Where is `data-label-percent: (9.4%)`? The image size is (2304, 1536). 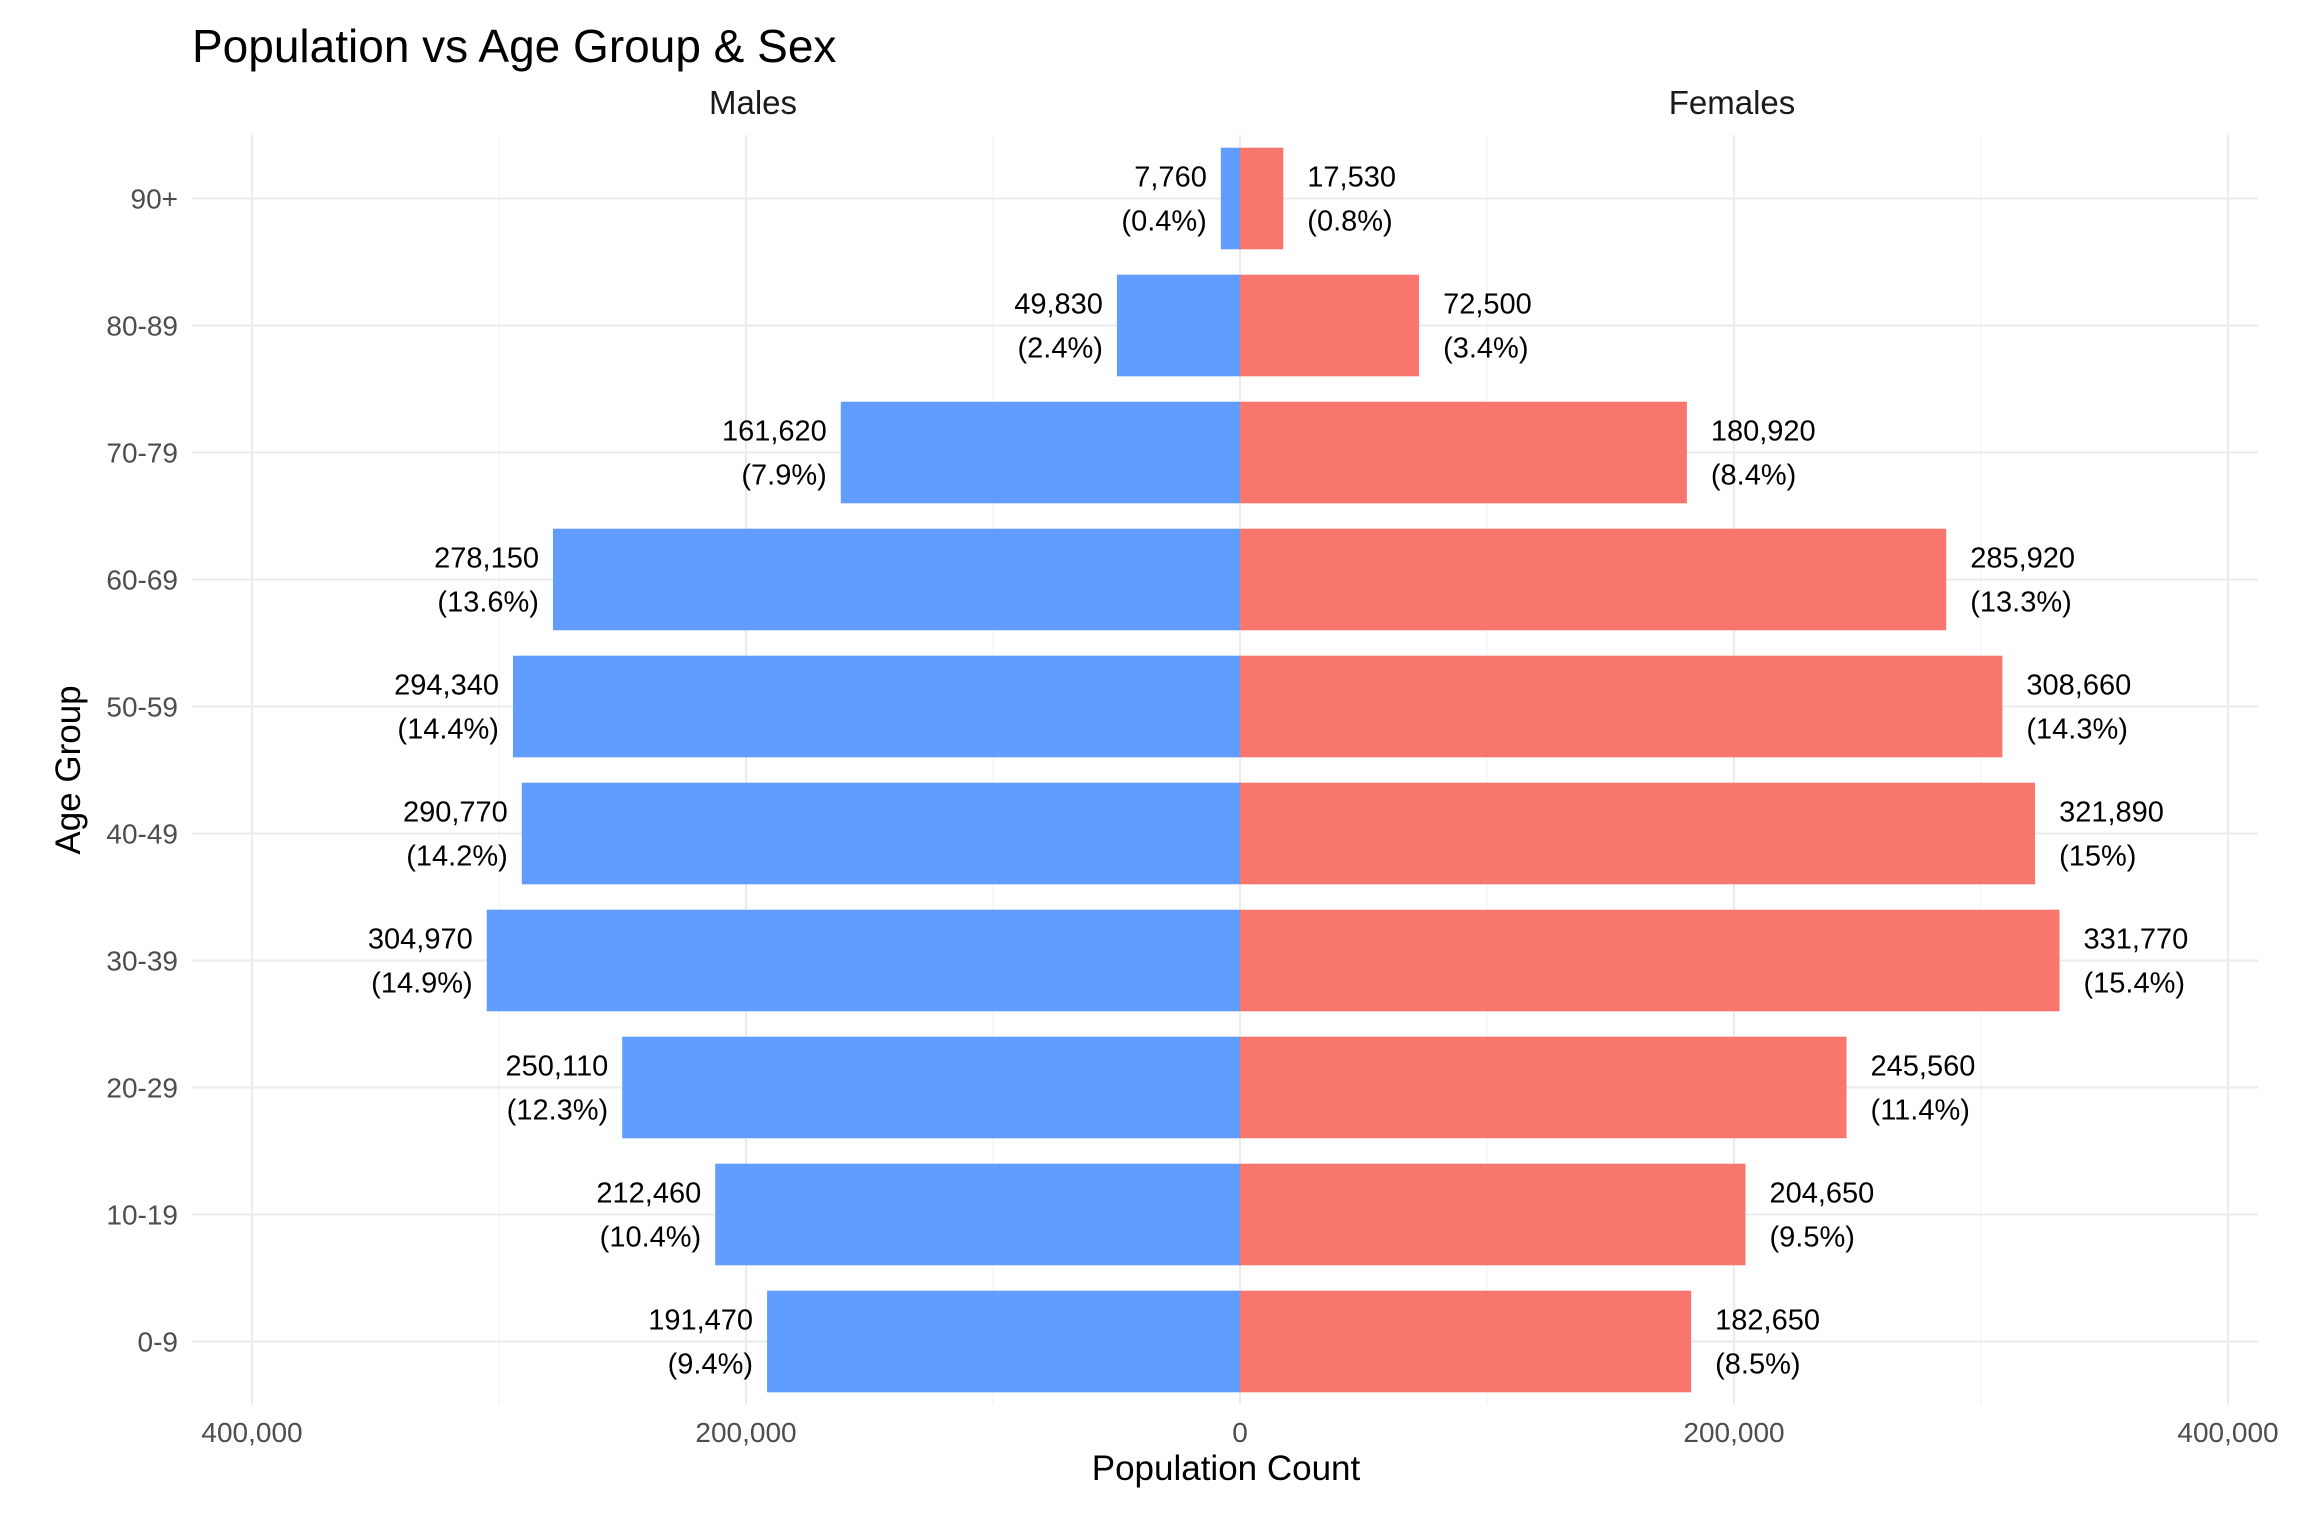 data-label-percent: (9.4%) is located at coordinates (710, 1365).